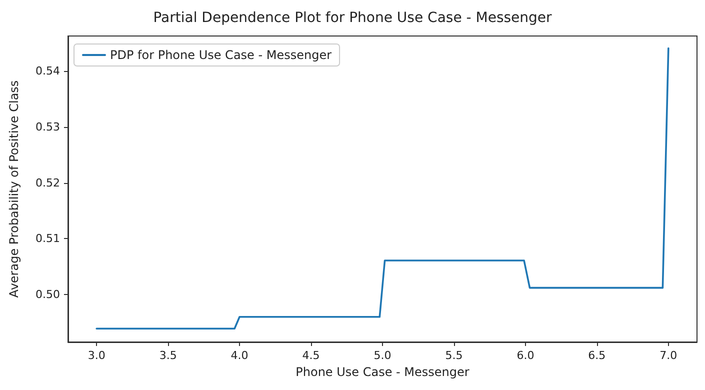  What do you see at coordinates (97, 355) in the screenshot?
I see `x-tick-label: 3.0` at bounding box center [97, 355].